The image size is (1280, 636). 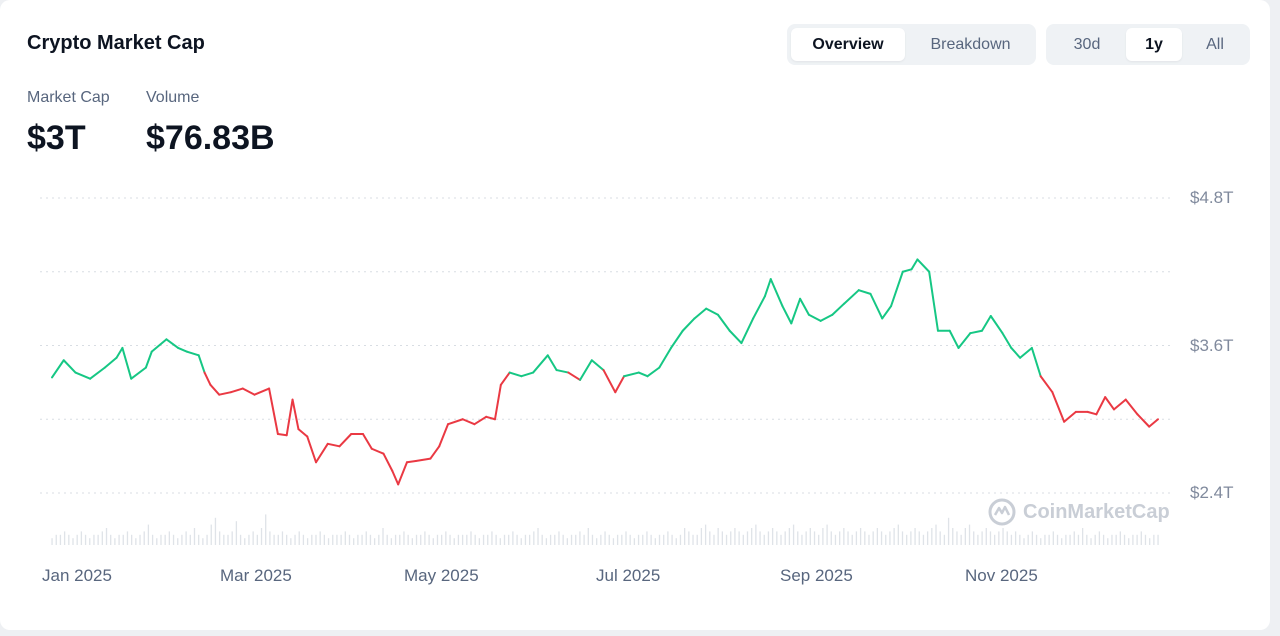 I want to click on tab-breakdown: Breakdown, so click(x=970, y=44).